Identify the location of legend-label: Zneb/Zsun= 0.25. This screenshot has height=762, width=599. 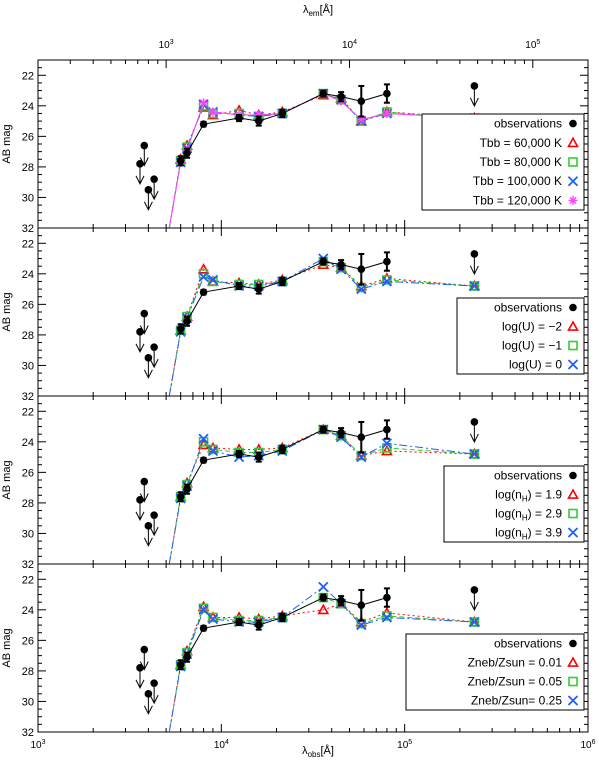
(516, 701).